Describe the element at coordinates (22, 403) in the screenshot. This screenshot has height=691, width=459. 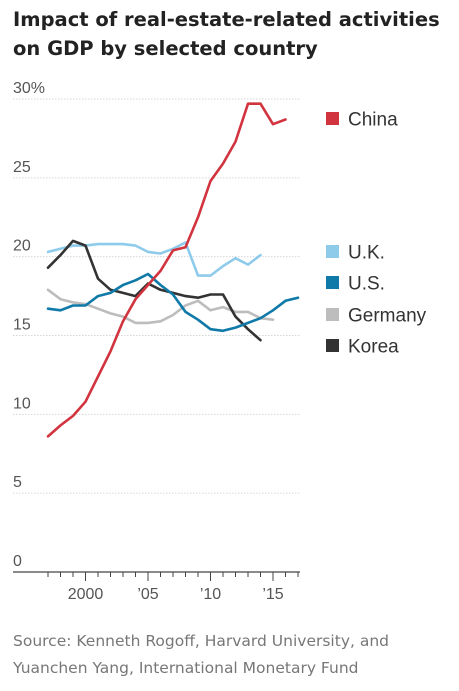
I see `y-tick-label: 10` at that location.